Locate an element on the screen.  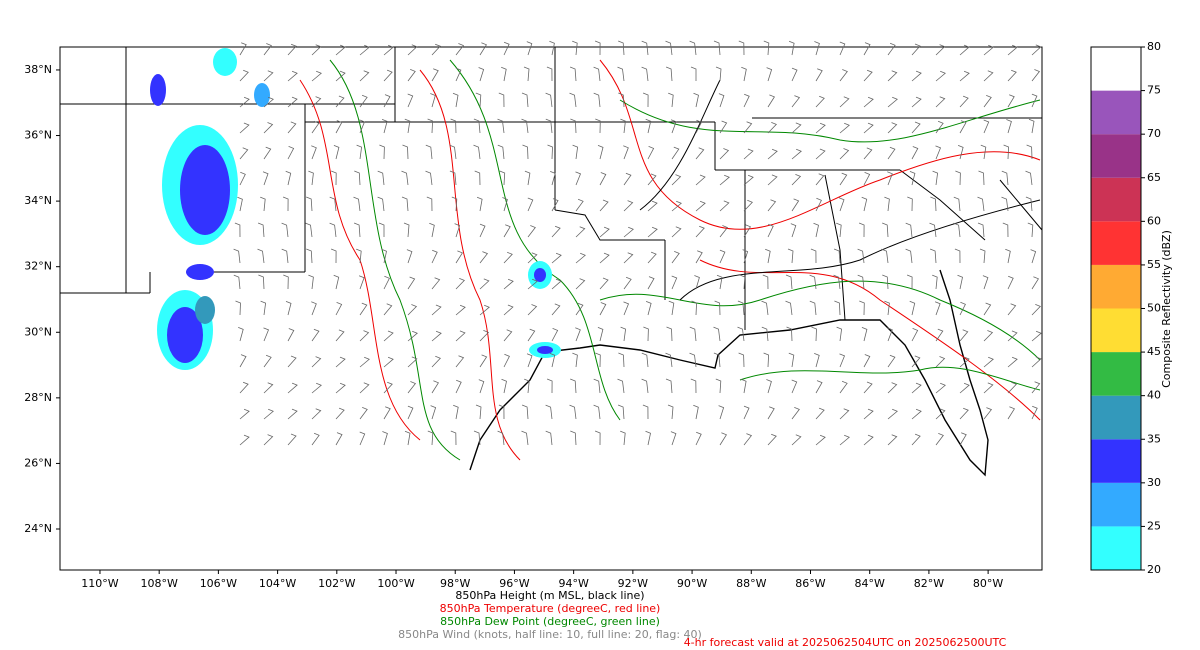
y-tick-label: 26°N is located at coordinates (38, 462).